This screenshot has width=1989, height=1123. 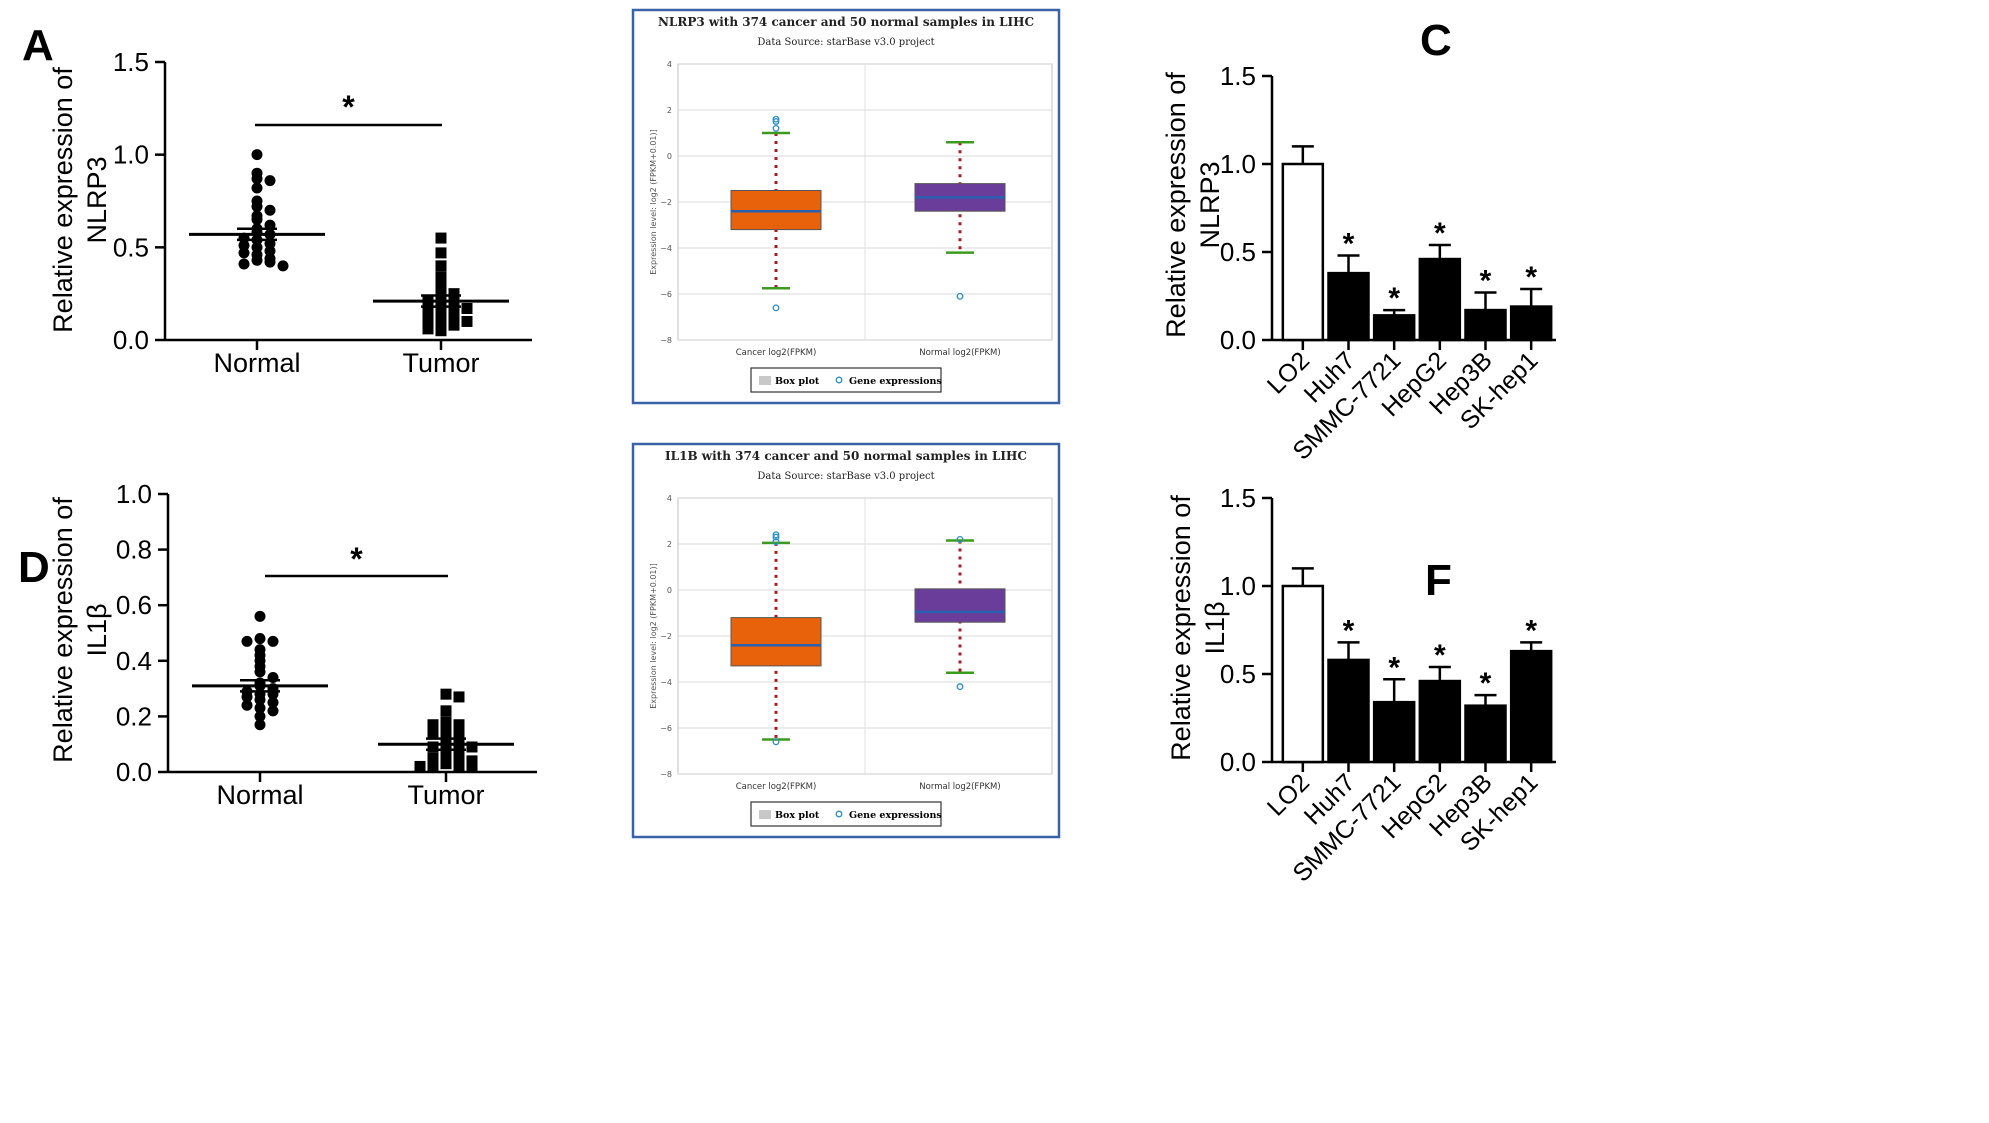 What do you see at coordinates (1193, 205) in the screenshot?
I see `y-axis-label: Relative expression of NLRP3` at bounding box center [1193, 205].